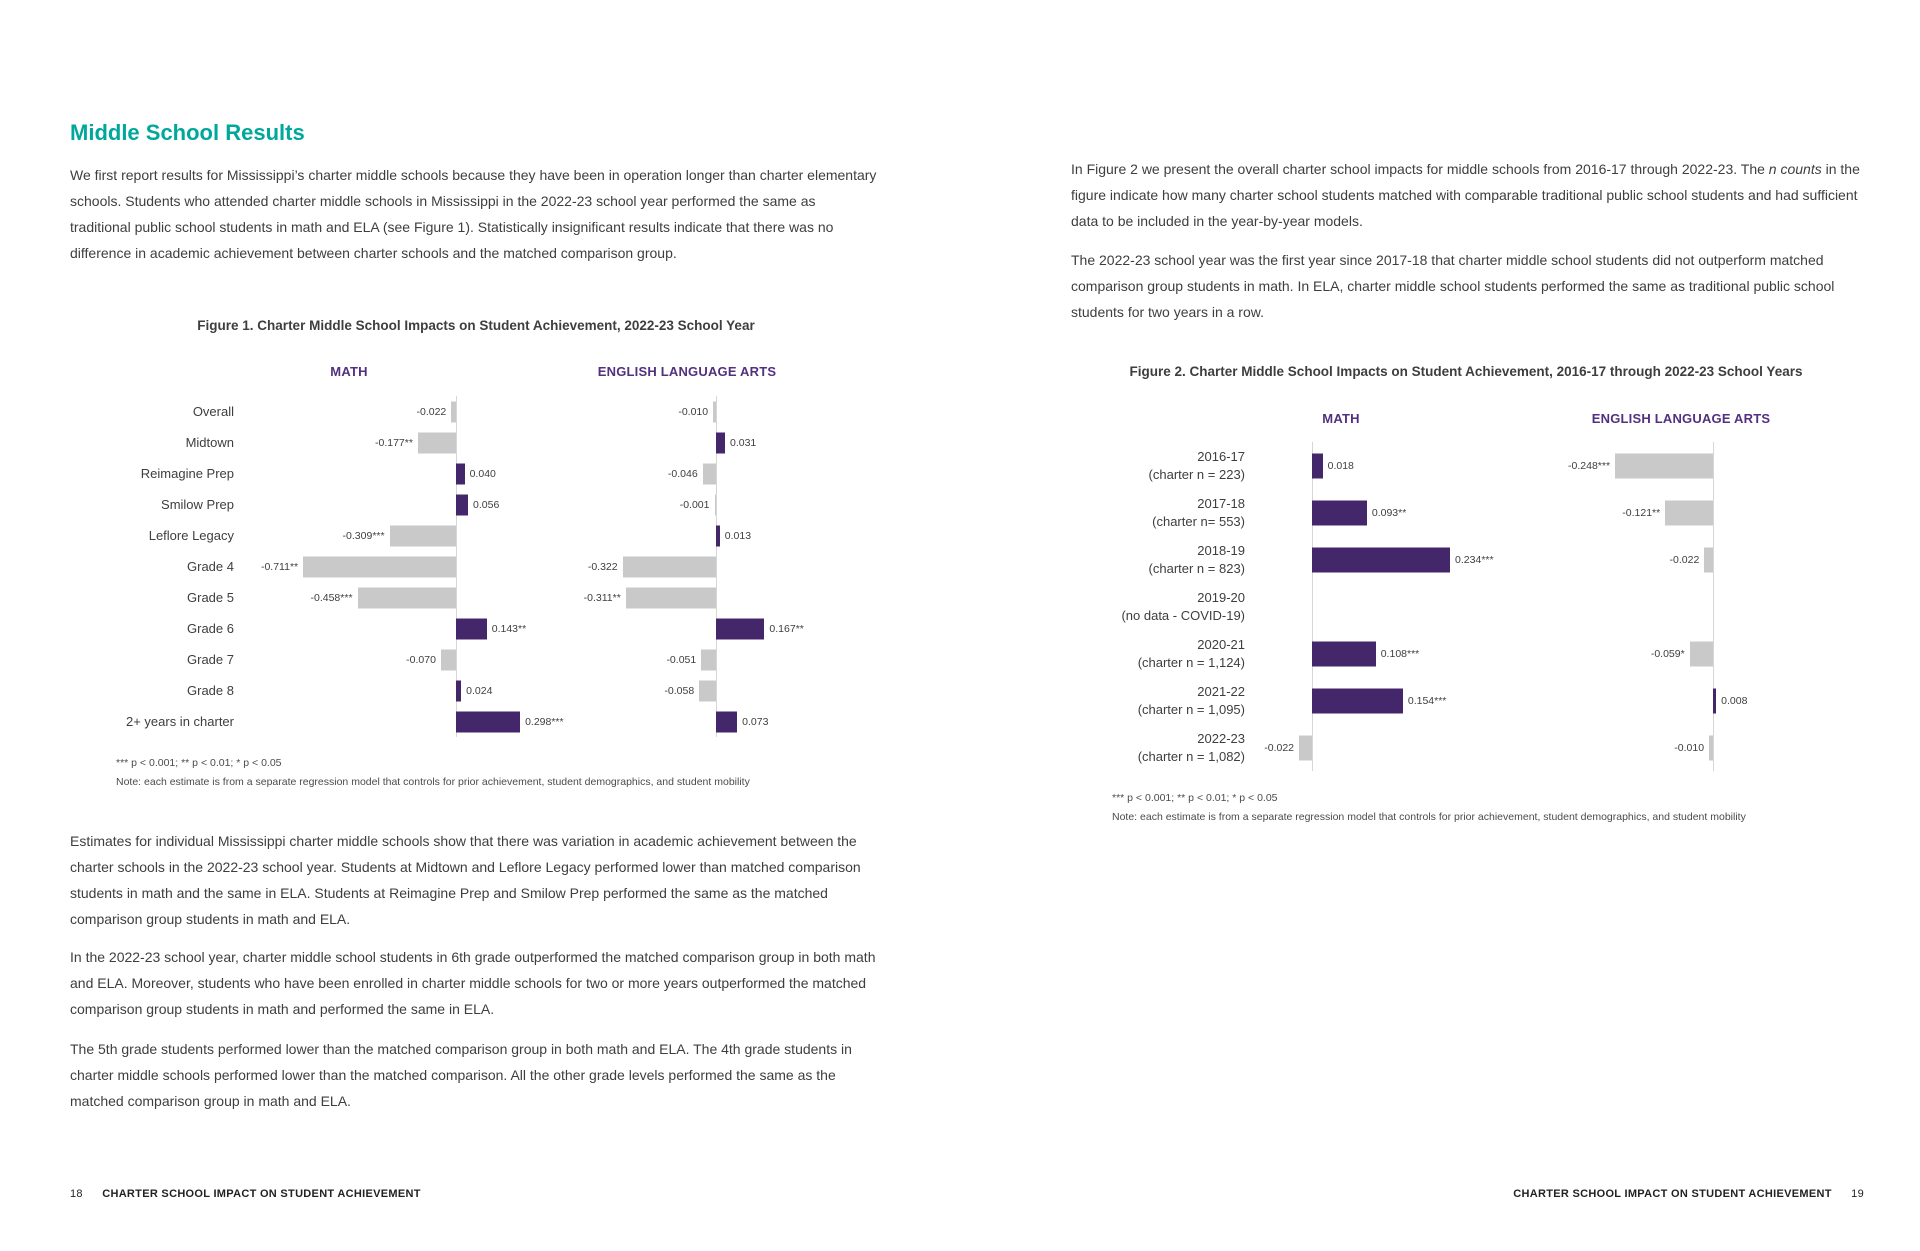  Describe the element at coordinates (727, 659) in the screenshot. I see `bar-cell: -0.051` at that location.